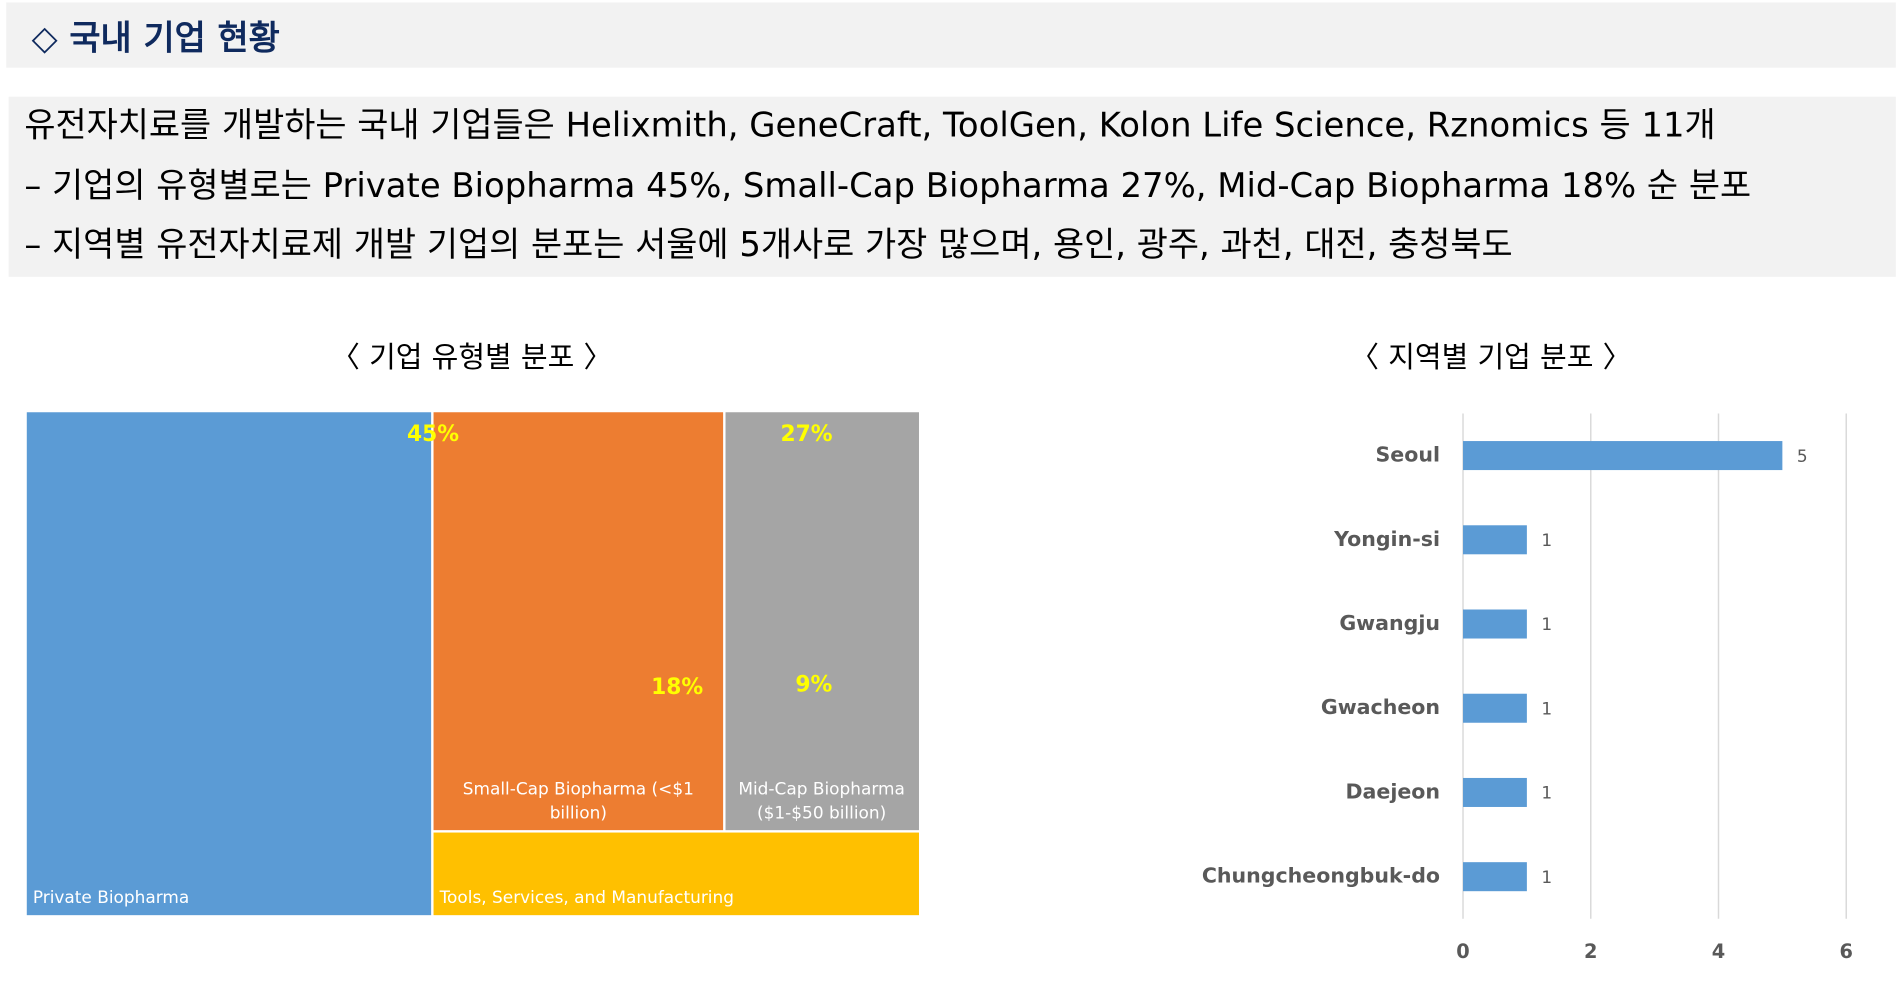  Describe the element at coordinates (1408, 455) in the screenshot. I see `y-tick-label: Seoul` at that location.